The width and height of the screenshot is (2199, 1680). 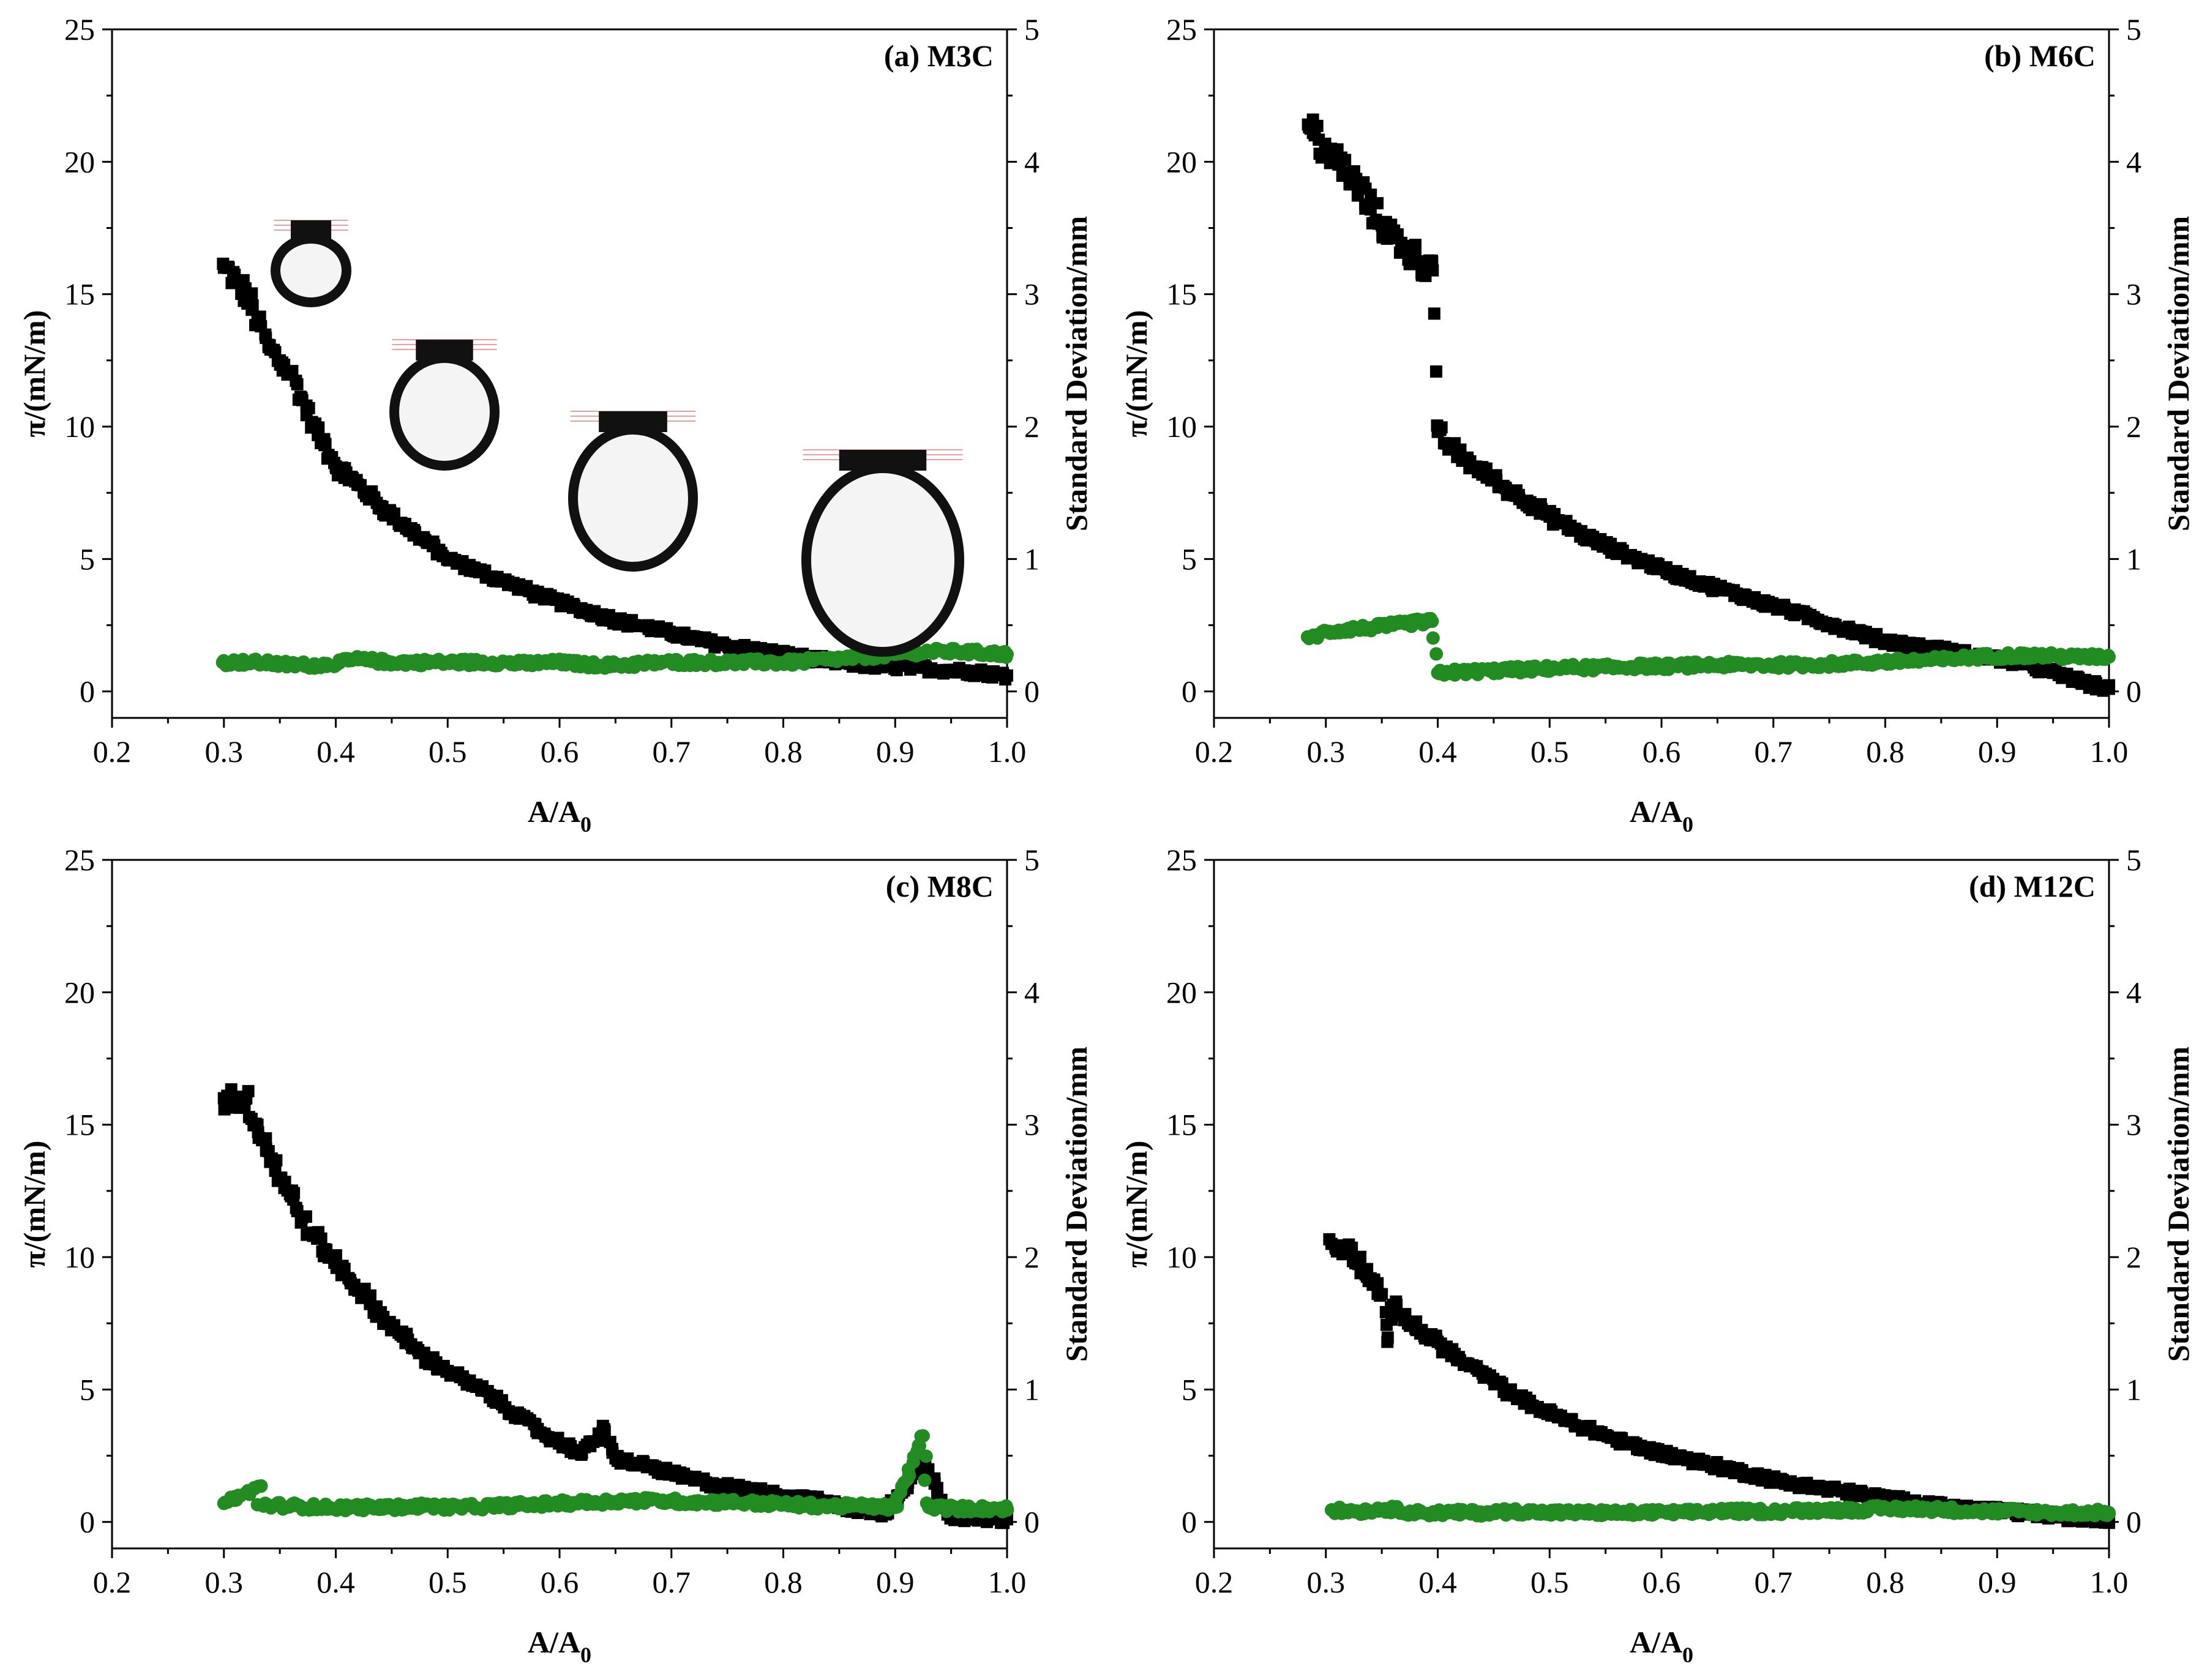 What do you see at coordinates (883, 560) in the screenshot?
I see `drop-outline` at bounding box center [883, 560].